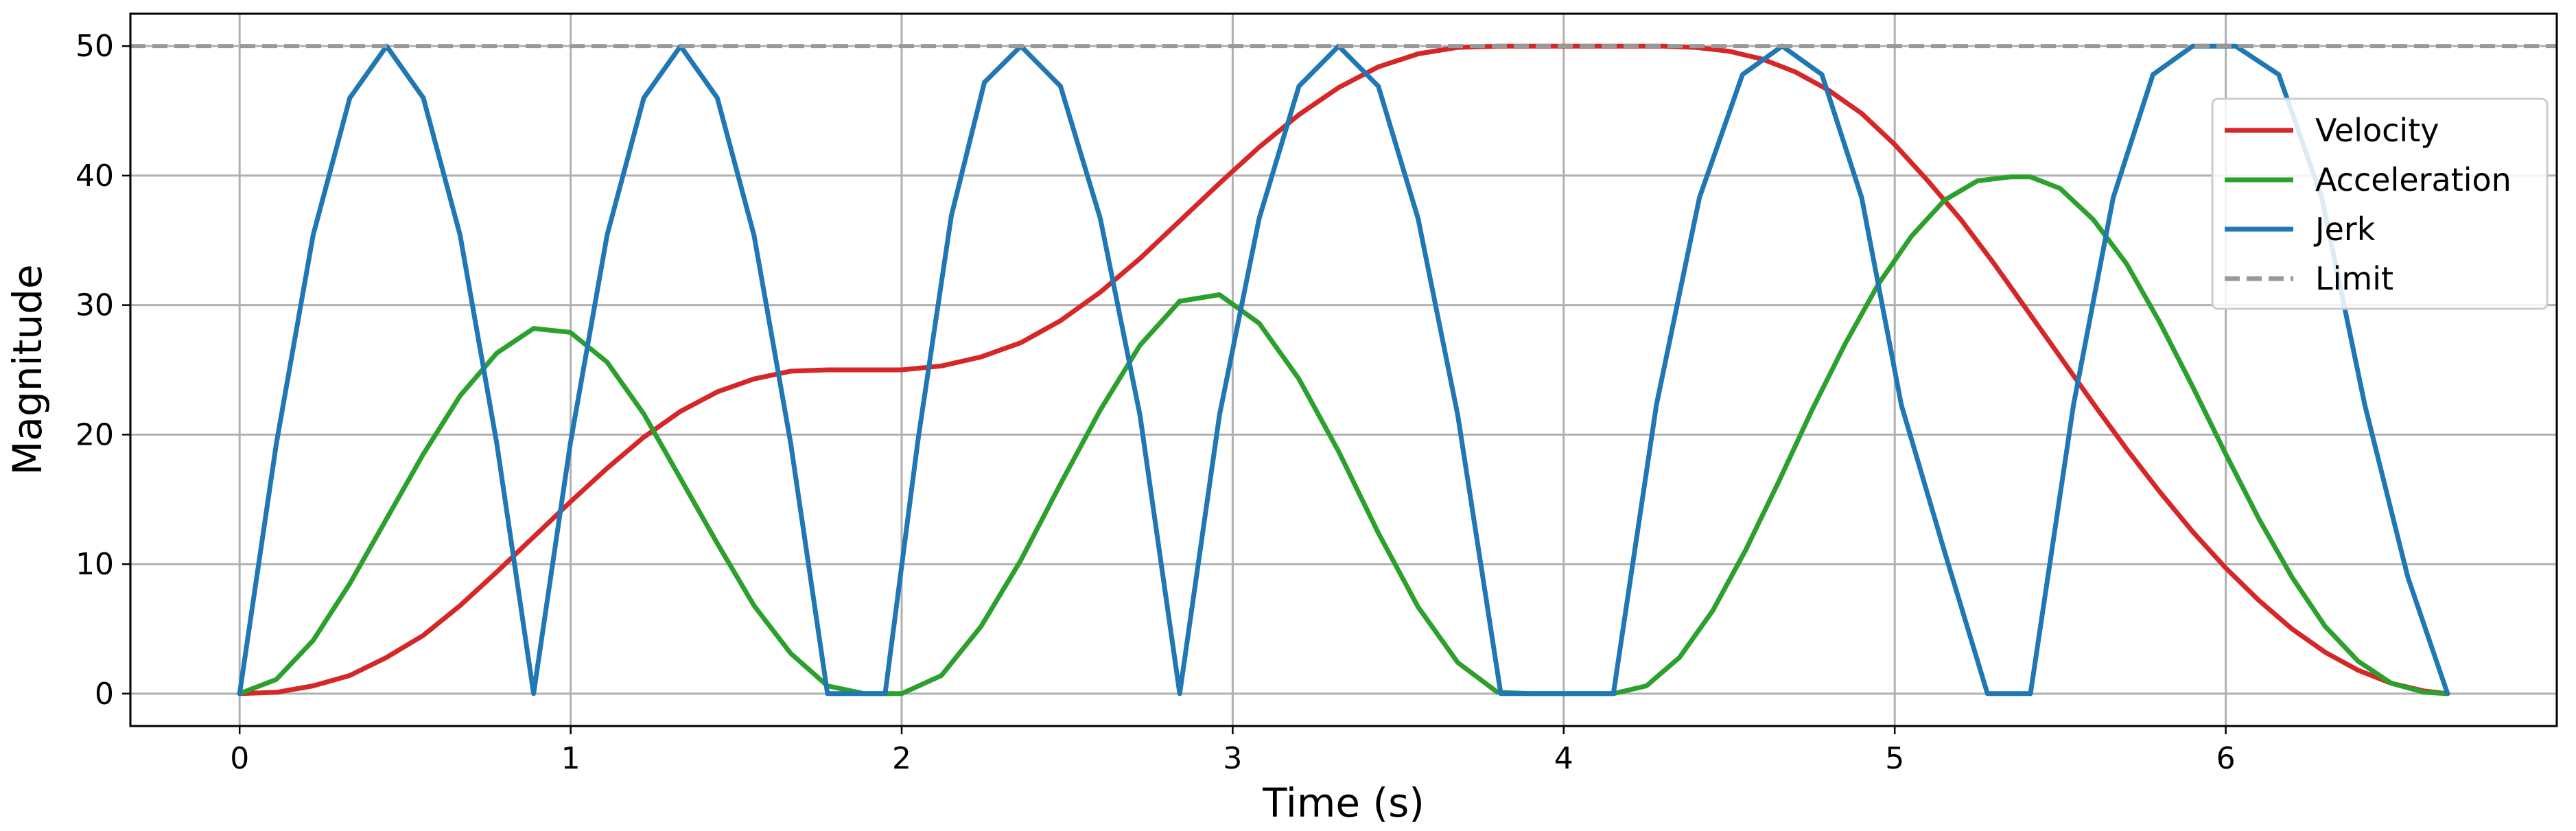 This screenshot has height=831, width=2576. What do you see at coordinates (2309, 278) in the screenshot?
I see `legend-item-limit: Limit` at bounding box center [2309, 278].